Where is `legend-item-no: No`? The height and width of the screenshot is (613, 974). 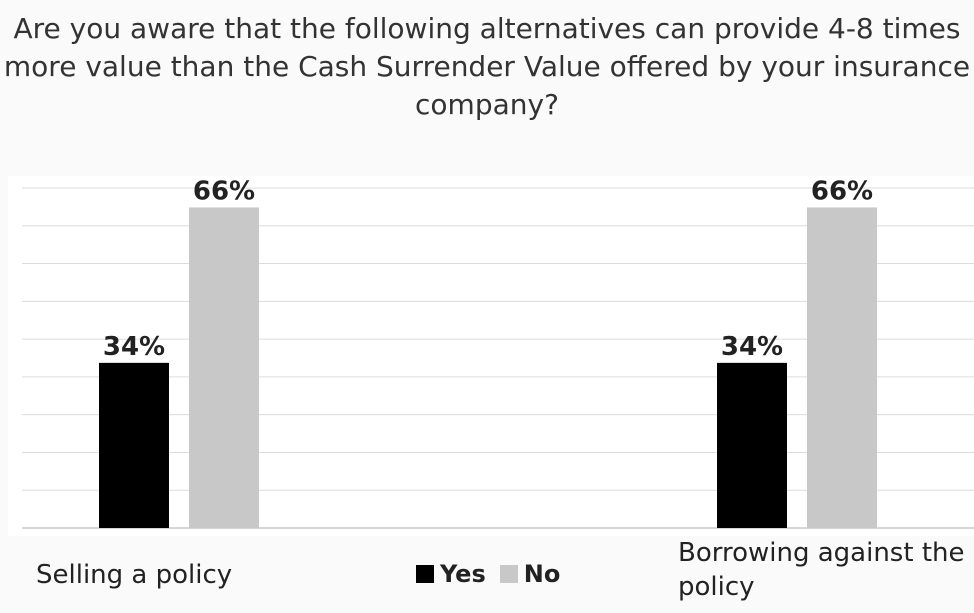
legend-item-no: No is located at coordinates (530, 574).